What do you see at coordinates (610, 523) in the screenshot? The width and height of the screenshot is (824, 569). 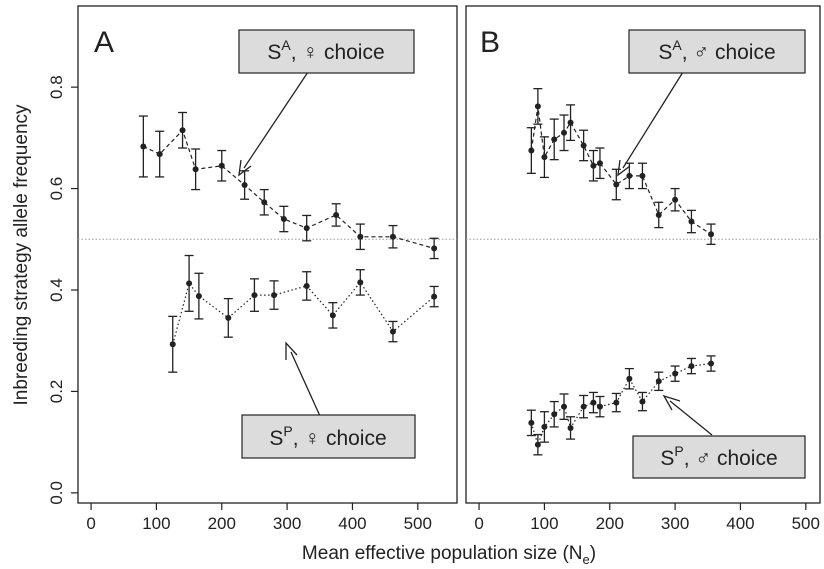 I see `panel-b-x-tick-label: 200` at bounding box center [610, 523].